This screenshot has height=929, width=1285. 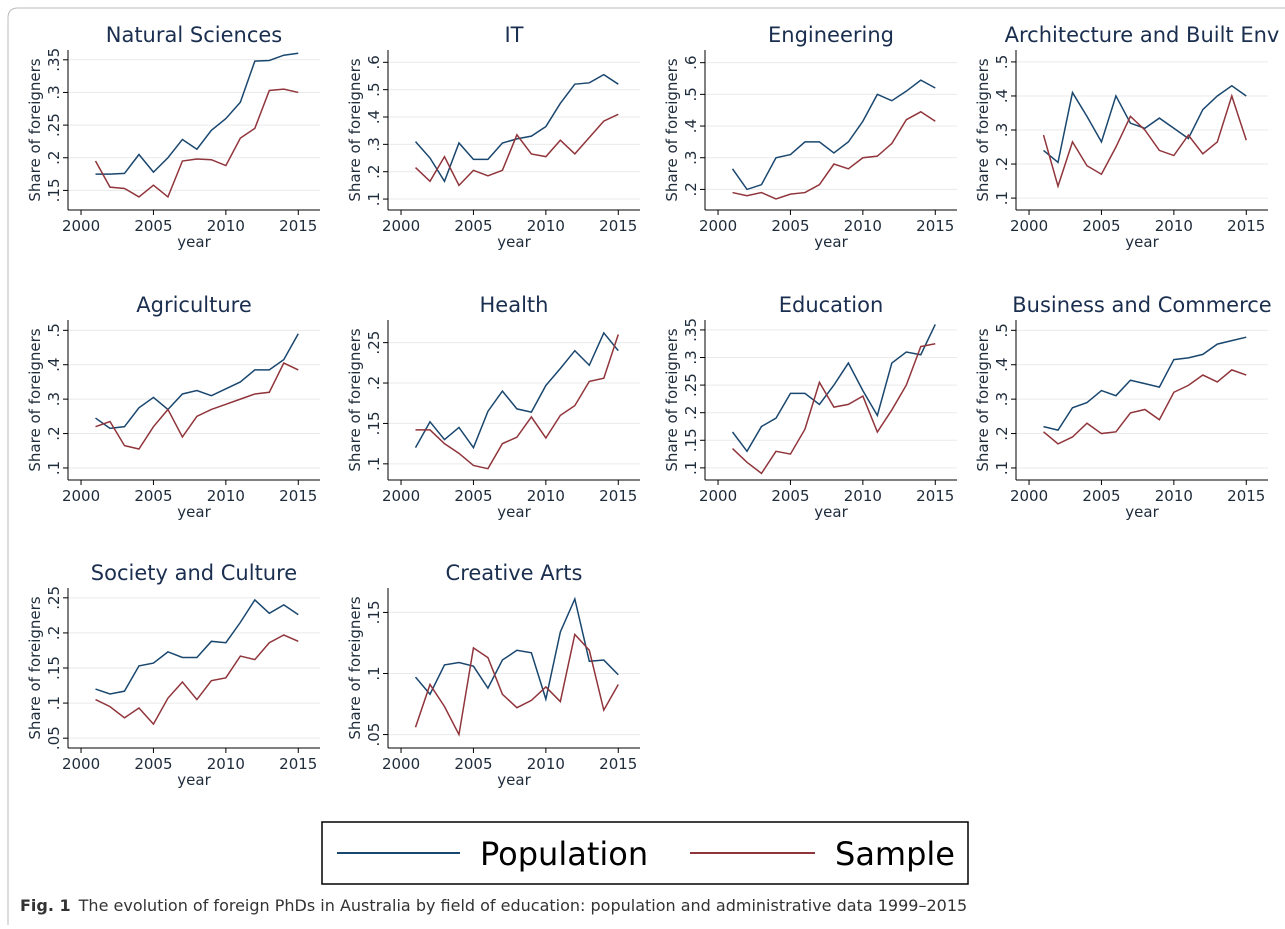 What do you see at coordinates (194, 573) in the screenshot?
I see `chart-title: Society and Culture` at bounding box center [194, 573].